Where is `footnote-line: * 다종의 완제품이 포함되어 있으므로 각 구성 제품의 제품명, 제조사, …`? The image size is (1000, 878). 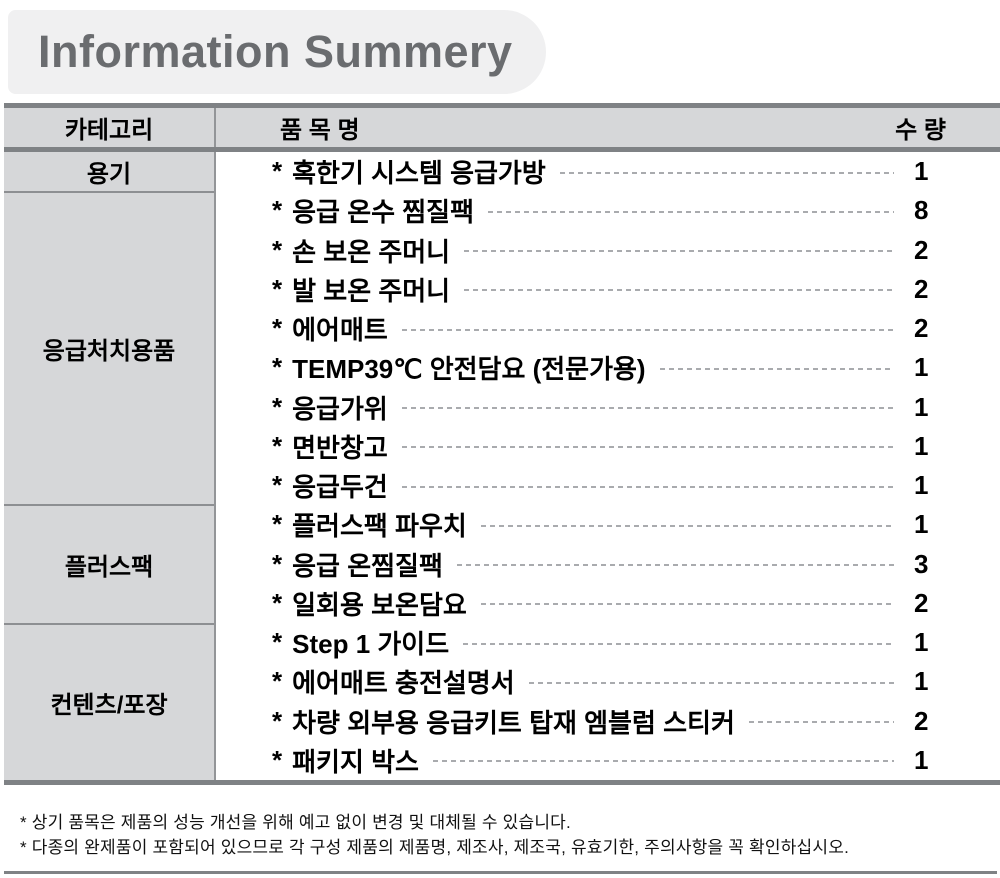 footnote-line: * 다종의 완제품이 포함되어 있으므로 각 구성 제품의 제품명, 제조사, … is located at coordinates (434, 847).